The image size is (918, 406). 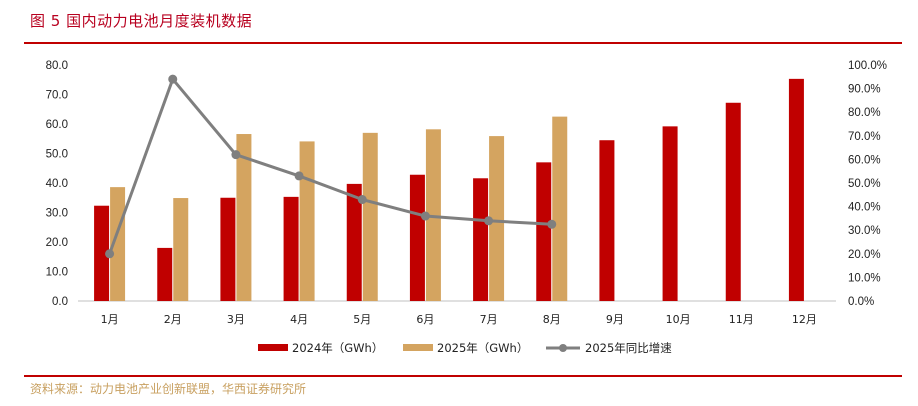 I want to click on source-rule, so click(x=463, y=376).